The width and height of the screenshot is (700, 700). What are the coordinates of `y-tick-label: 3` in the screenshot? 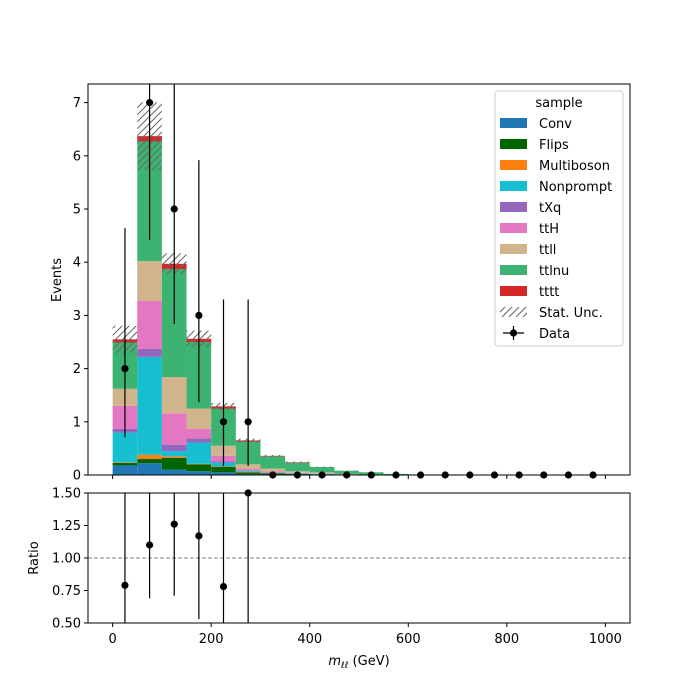 It's located at (77, 316).